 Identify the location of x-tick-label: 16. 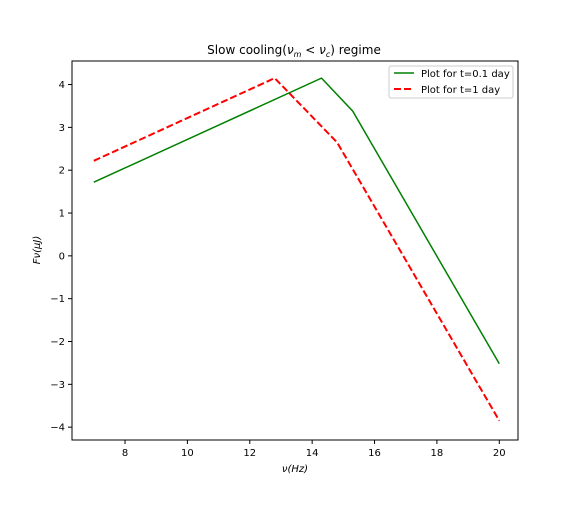
(374, 453).